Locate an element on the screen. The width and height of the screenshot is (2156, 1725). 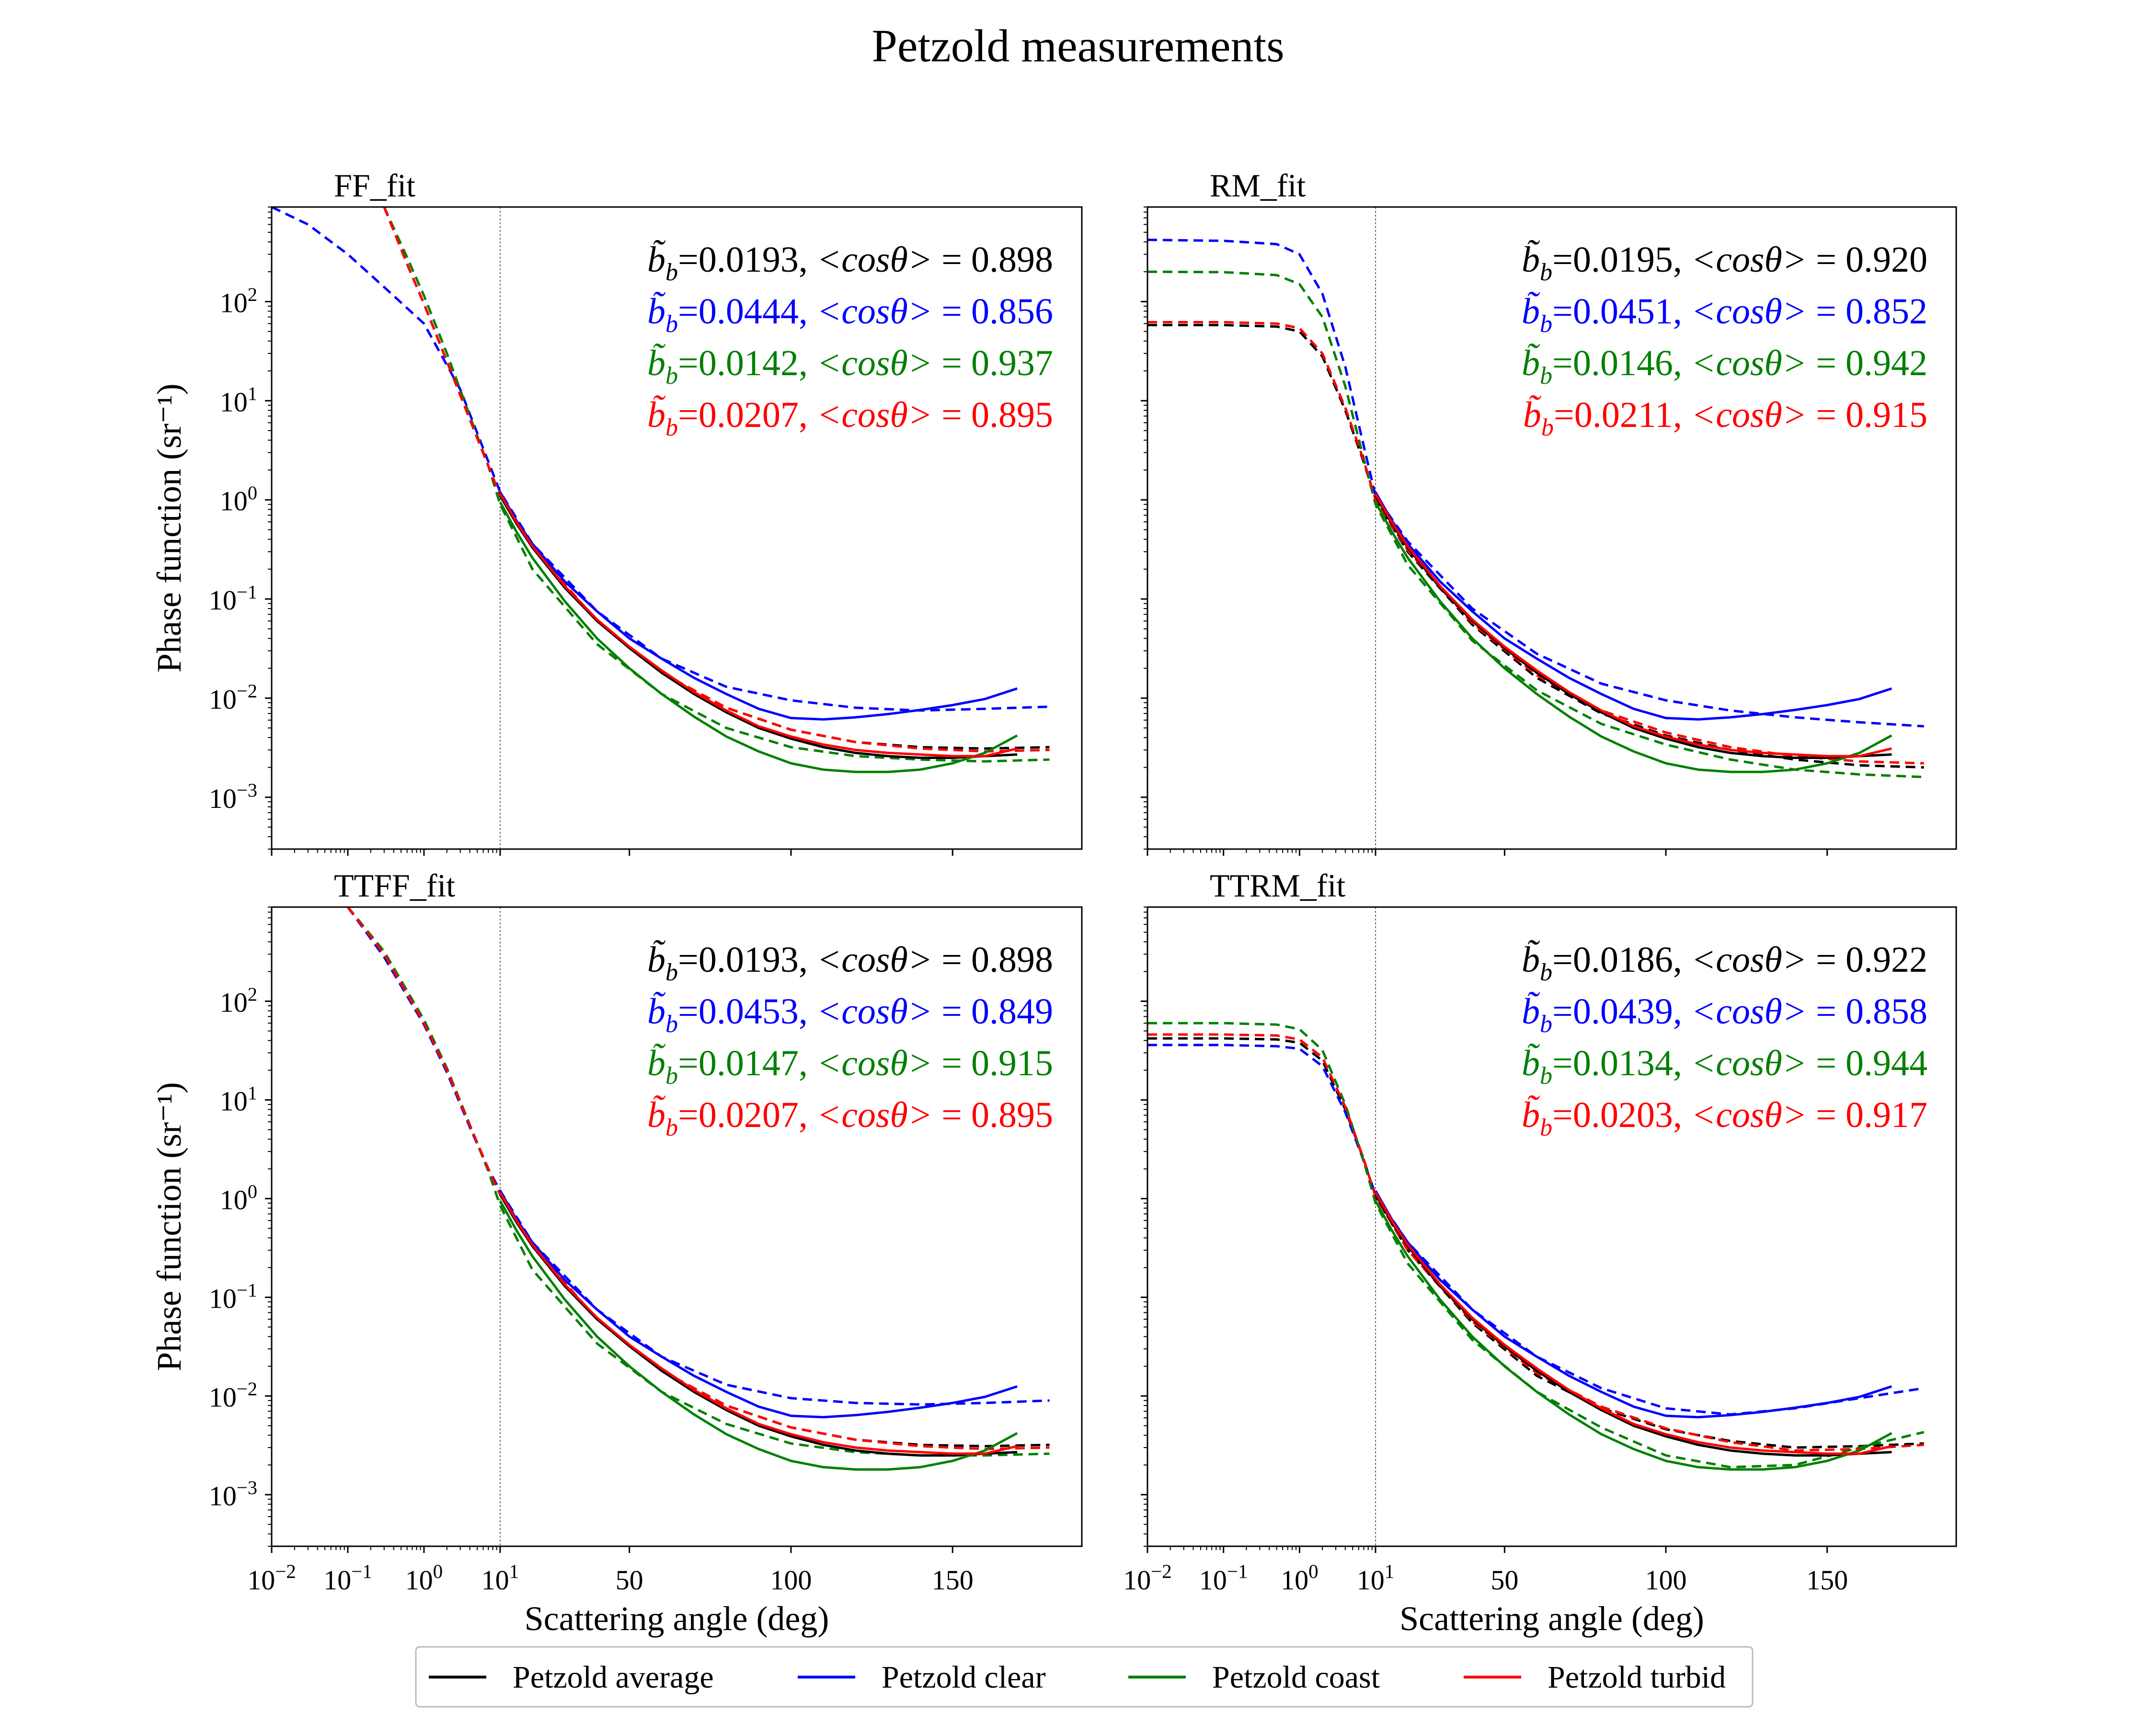
legend-label-clear: Petzold clear is located at coordinates (964, 1677).